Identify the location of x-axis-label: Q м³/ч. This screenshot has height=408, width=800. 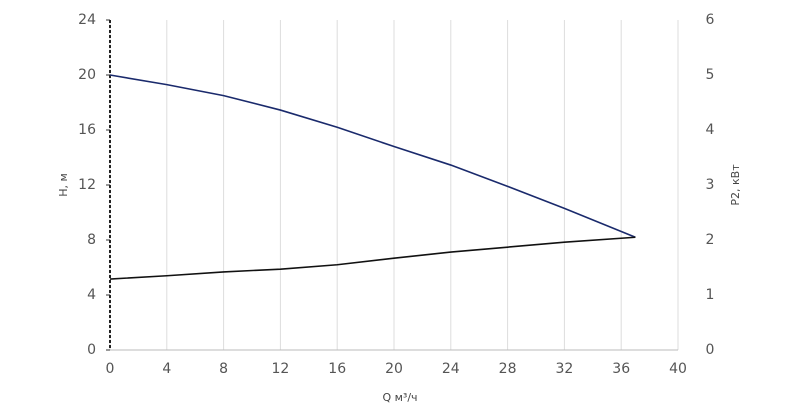
(399, 397).